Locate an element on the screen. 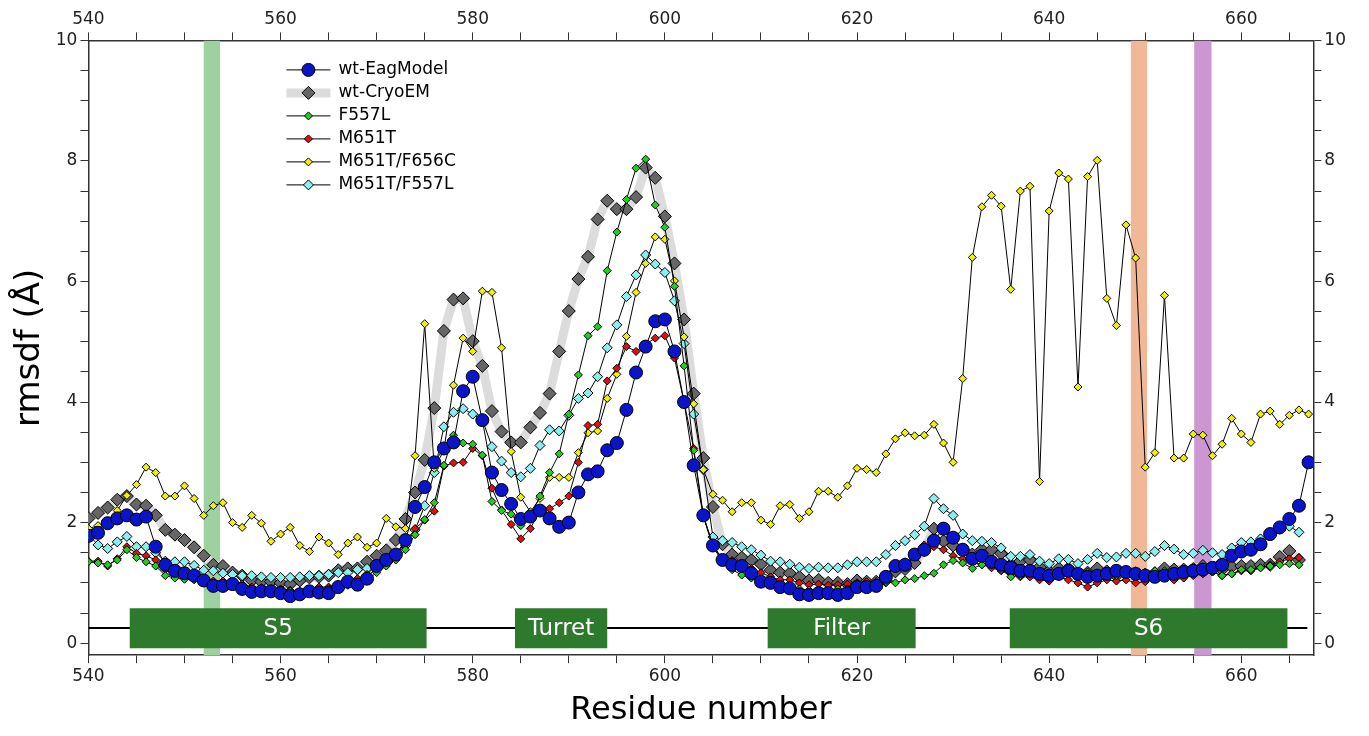 This screenshot has width=1369, height=736. y2-tick-label: 4 is located at coordinates (1330, 400).